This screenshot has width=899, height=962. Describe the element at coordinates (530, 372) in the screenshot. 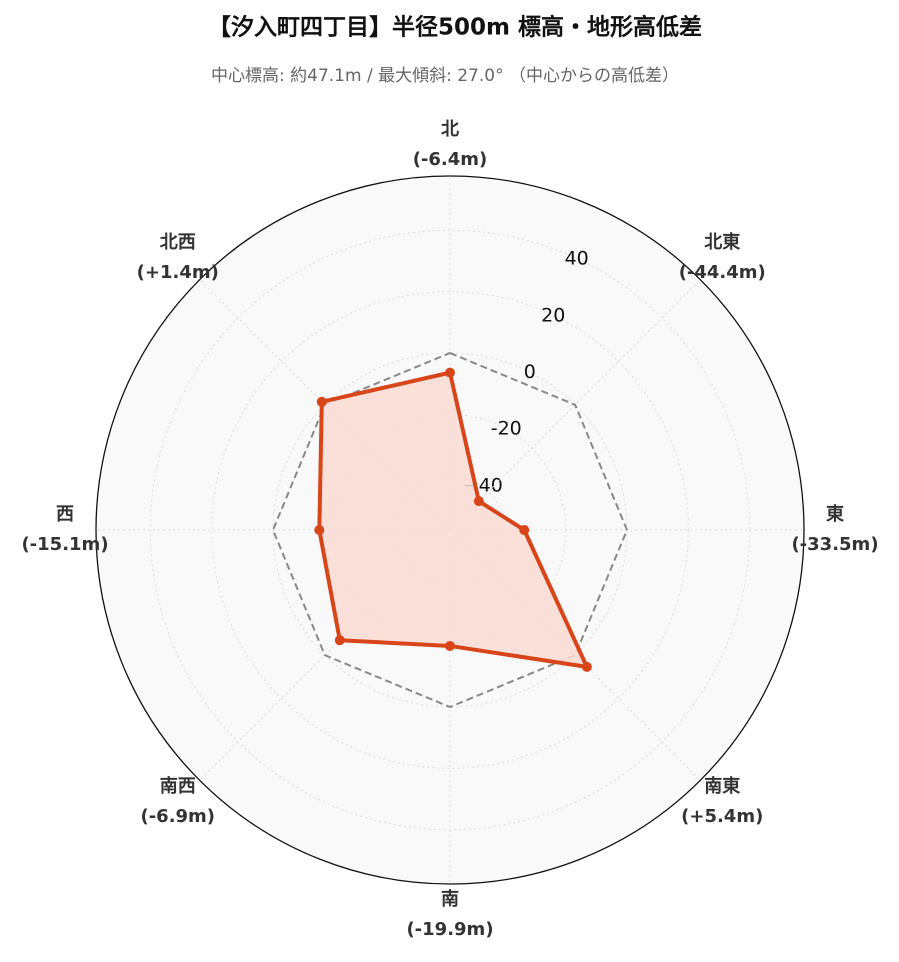

I see `r-tick-label: 0` at that location.